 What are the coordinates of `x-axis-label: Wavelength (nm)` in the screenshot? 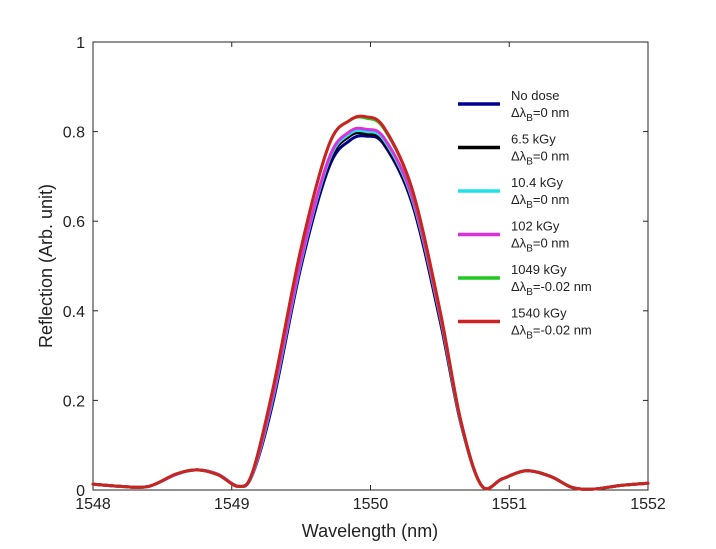 It's located at (370, 531).